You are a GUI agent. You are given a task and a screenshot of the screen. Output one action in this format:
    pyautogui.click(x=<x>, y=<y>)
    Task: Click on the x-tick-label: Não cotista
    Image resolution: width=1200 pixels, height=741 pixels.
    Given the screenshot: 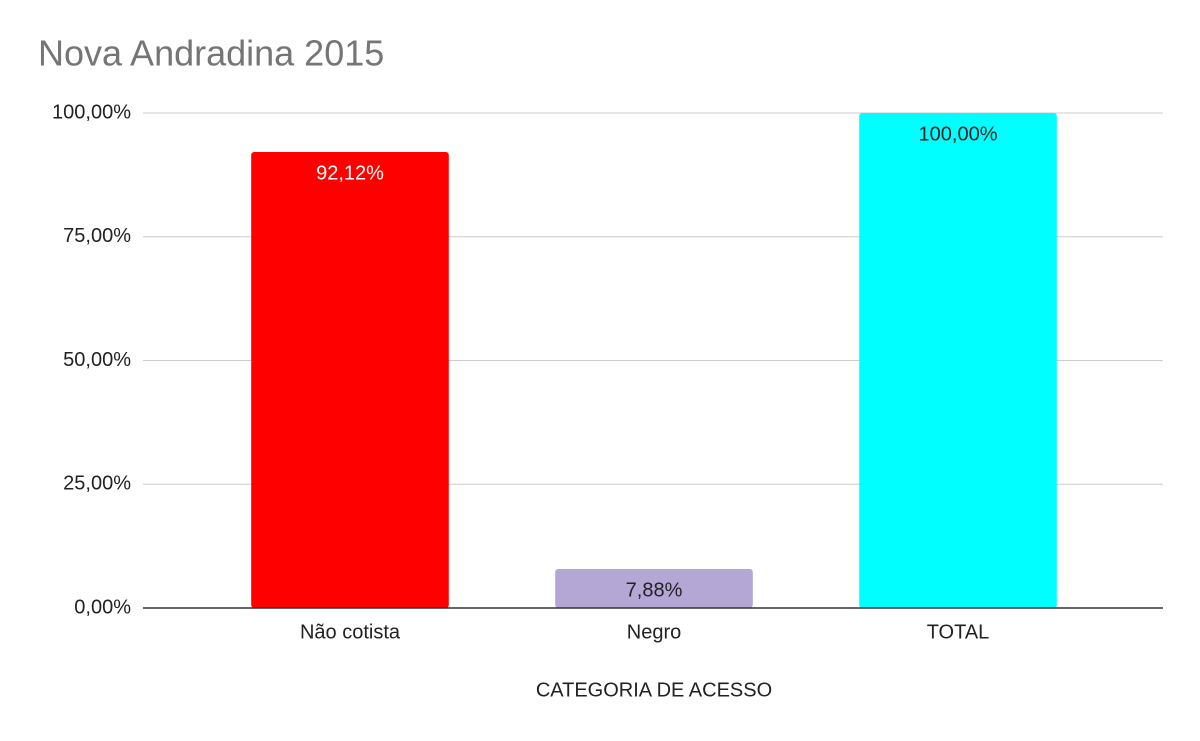 What is the action you would take?
    pyautogui.click(x=350, y=632)
    